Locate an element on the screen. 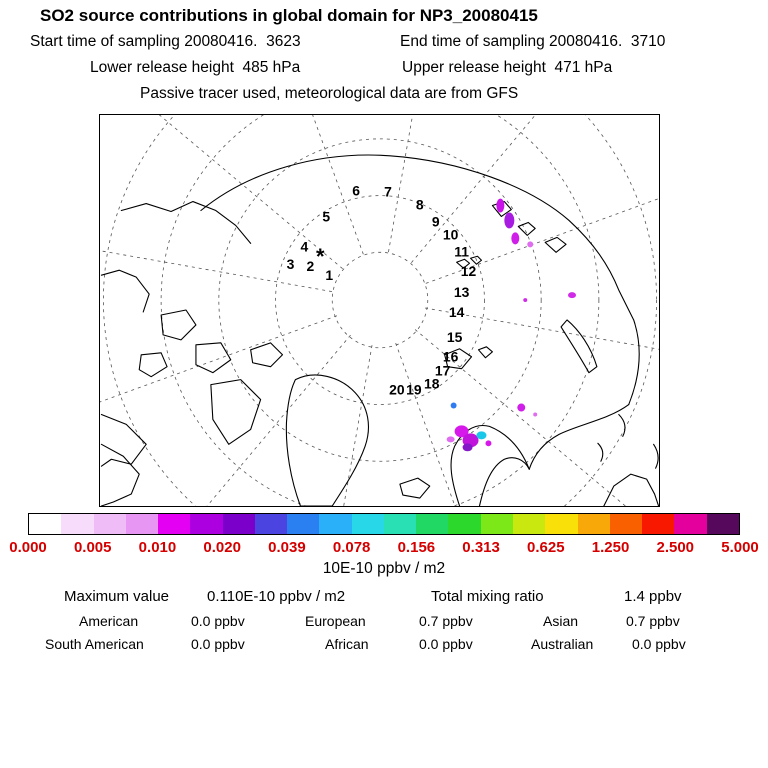  region-asian-value: 0.7 ppbv is located at coordinates (653, 621).